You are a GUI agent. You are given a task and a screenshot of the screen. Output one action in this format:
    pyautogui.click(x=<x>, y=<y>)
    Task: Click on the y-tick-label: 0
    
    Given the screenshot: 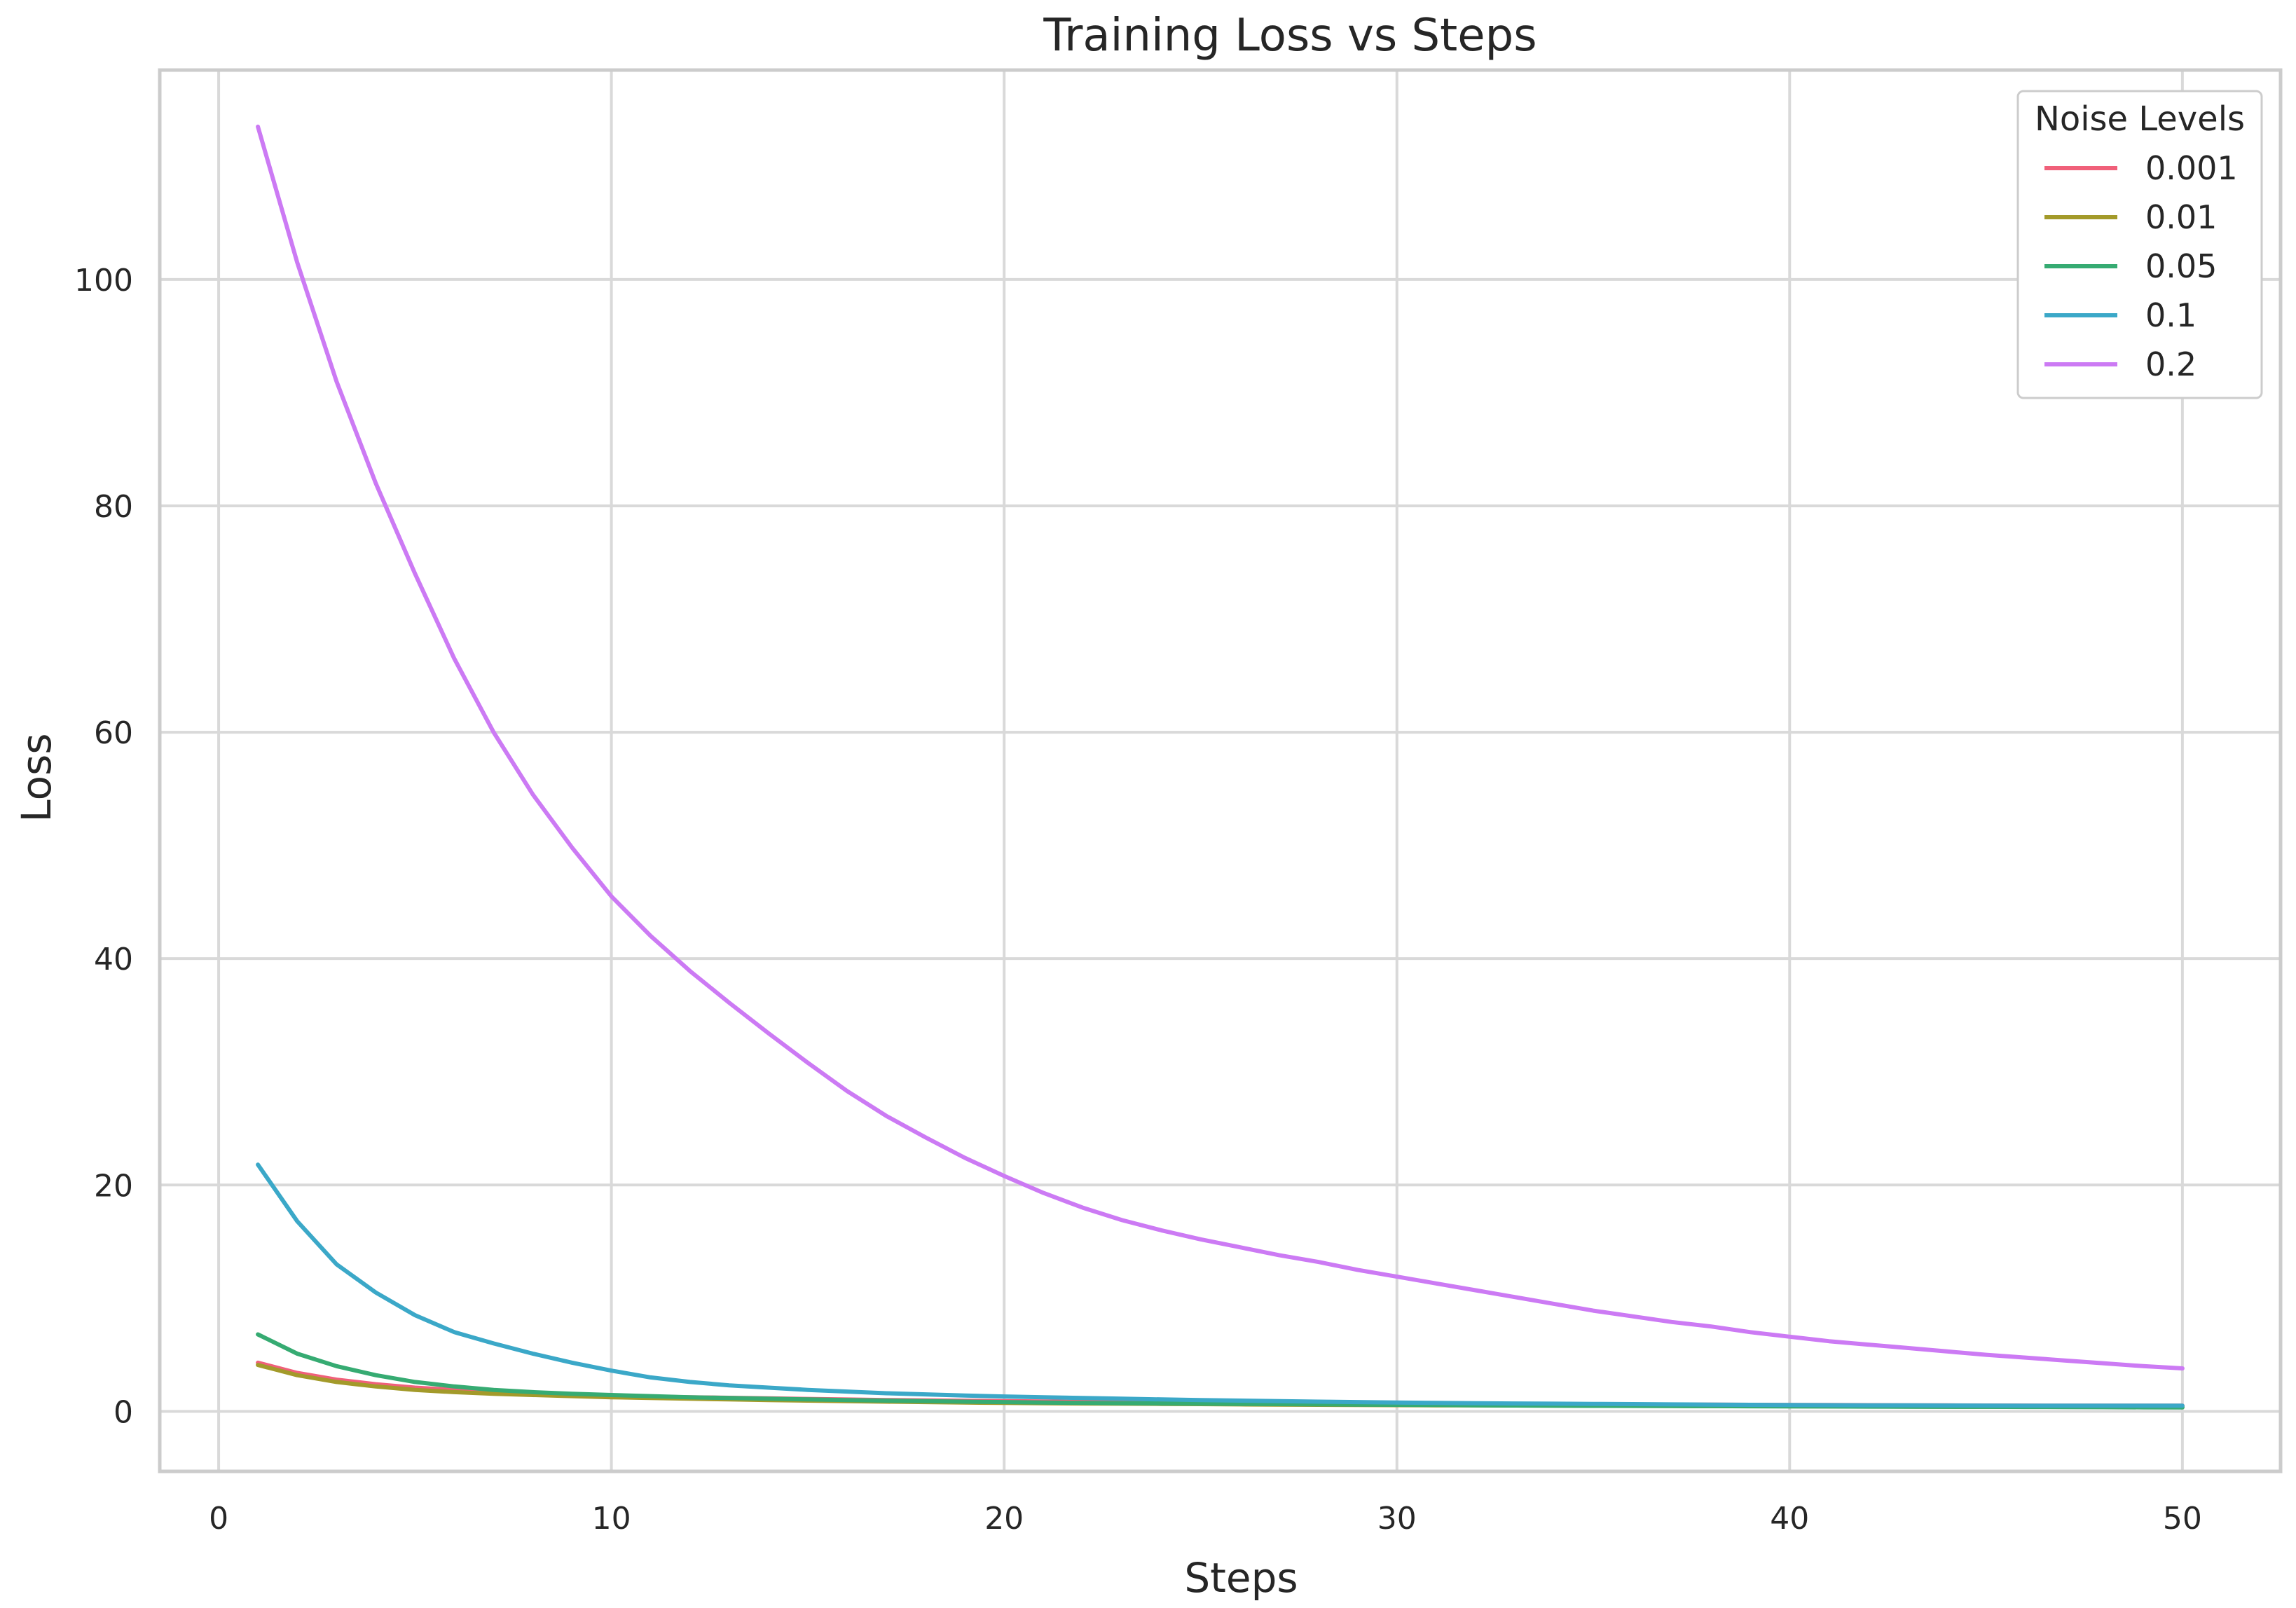 What is the action you would take?
    pyautogui.click(x=123, y=1412)
    